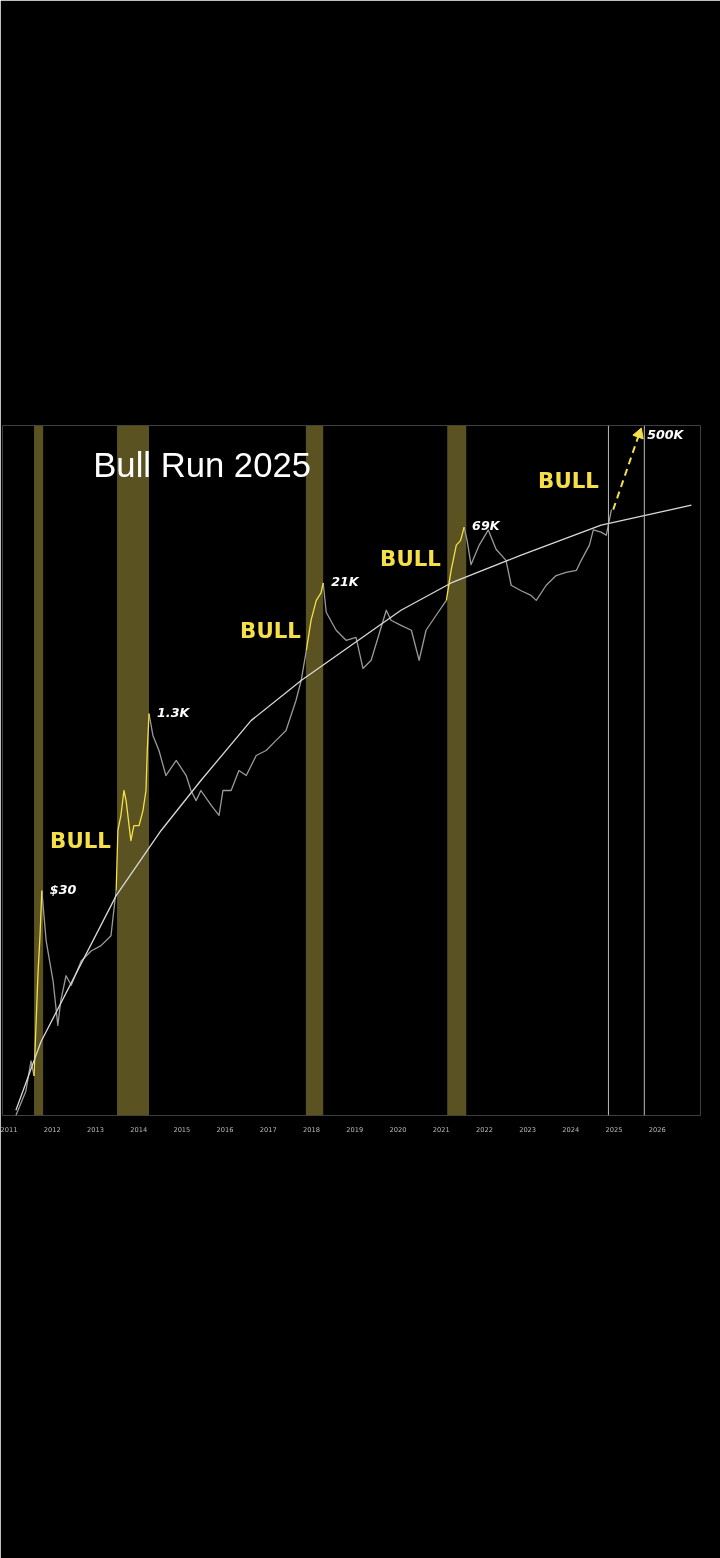  I want to click on data-label: 1.3K, so click(174, 712).